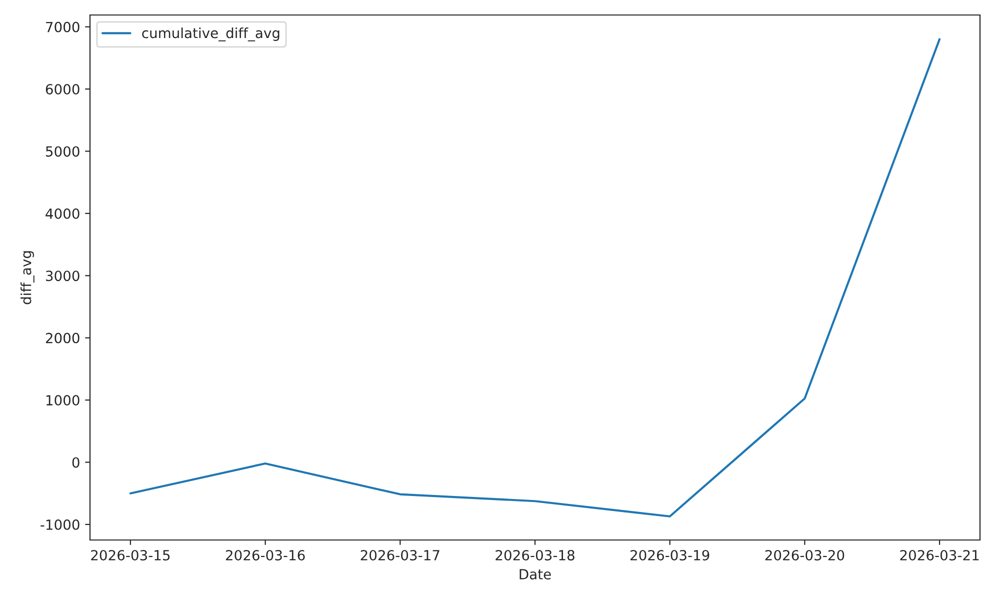  I want to click on y-tick-label: 4000, so click(63, 213).